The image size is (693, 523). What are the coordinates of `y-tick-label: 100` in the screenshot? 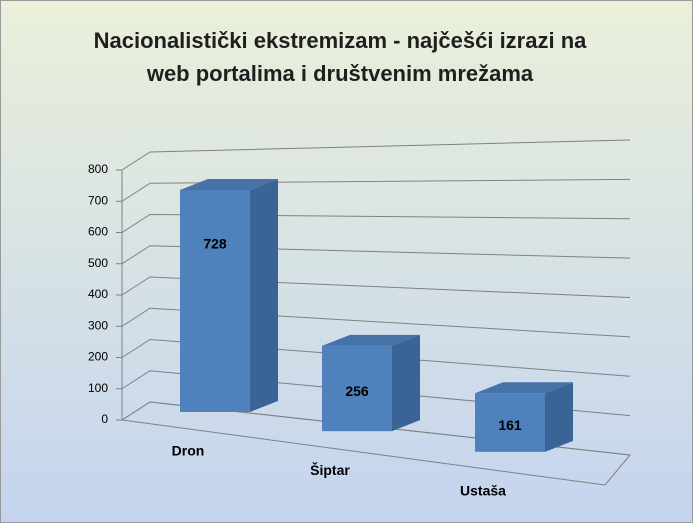 It's located at (98, 388).